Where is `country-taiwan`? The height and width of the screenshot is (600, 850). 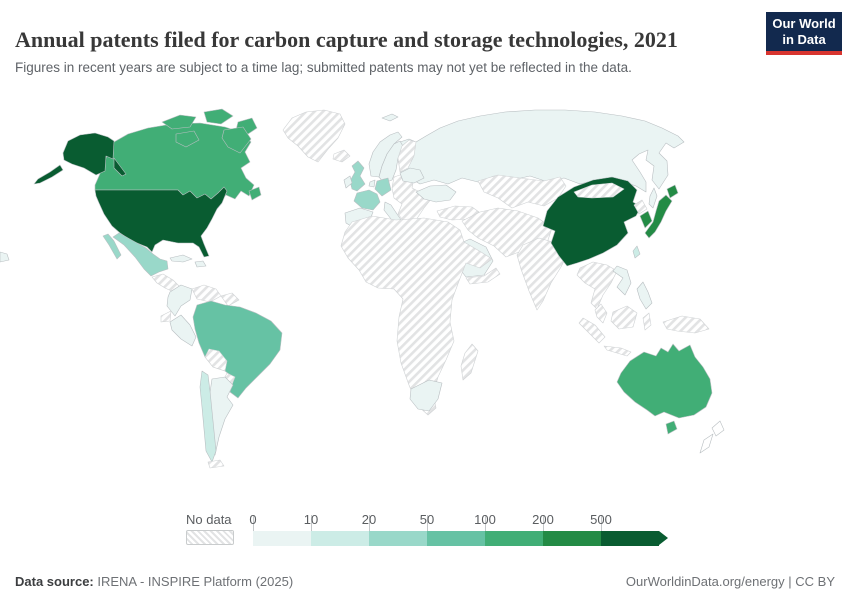 country-taiwan is located at coordinates (636, 252).